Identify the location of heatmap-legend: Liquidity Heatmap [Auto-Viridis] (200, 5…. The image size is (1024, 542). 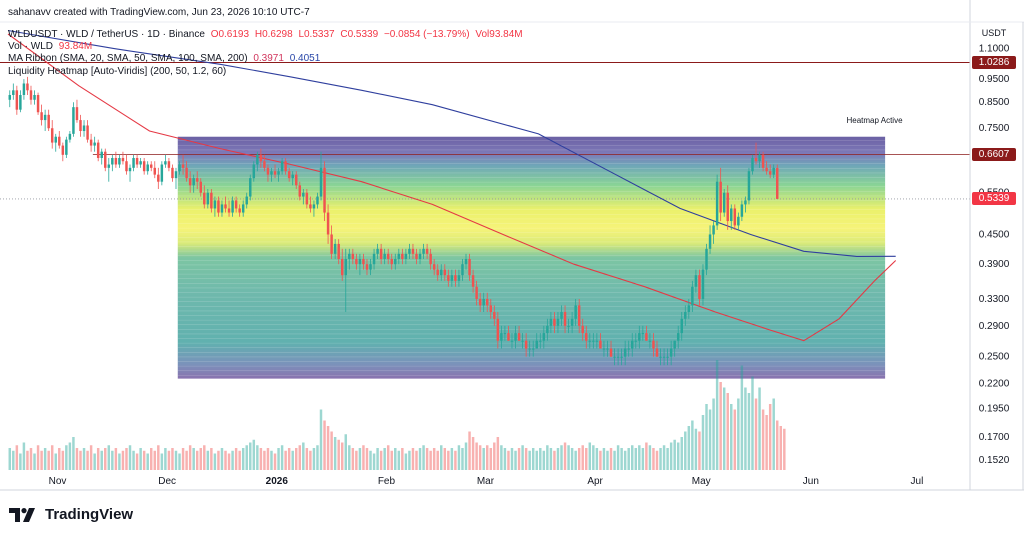
(118, 72).